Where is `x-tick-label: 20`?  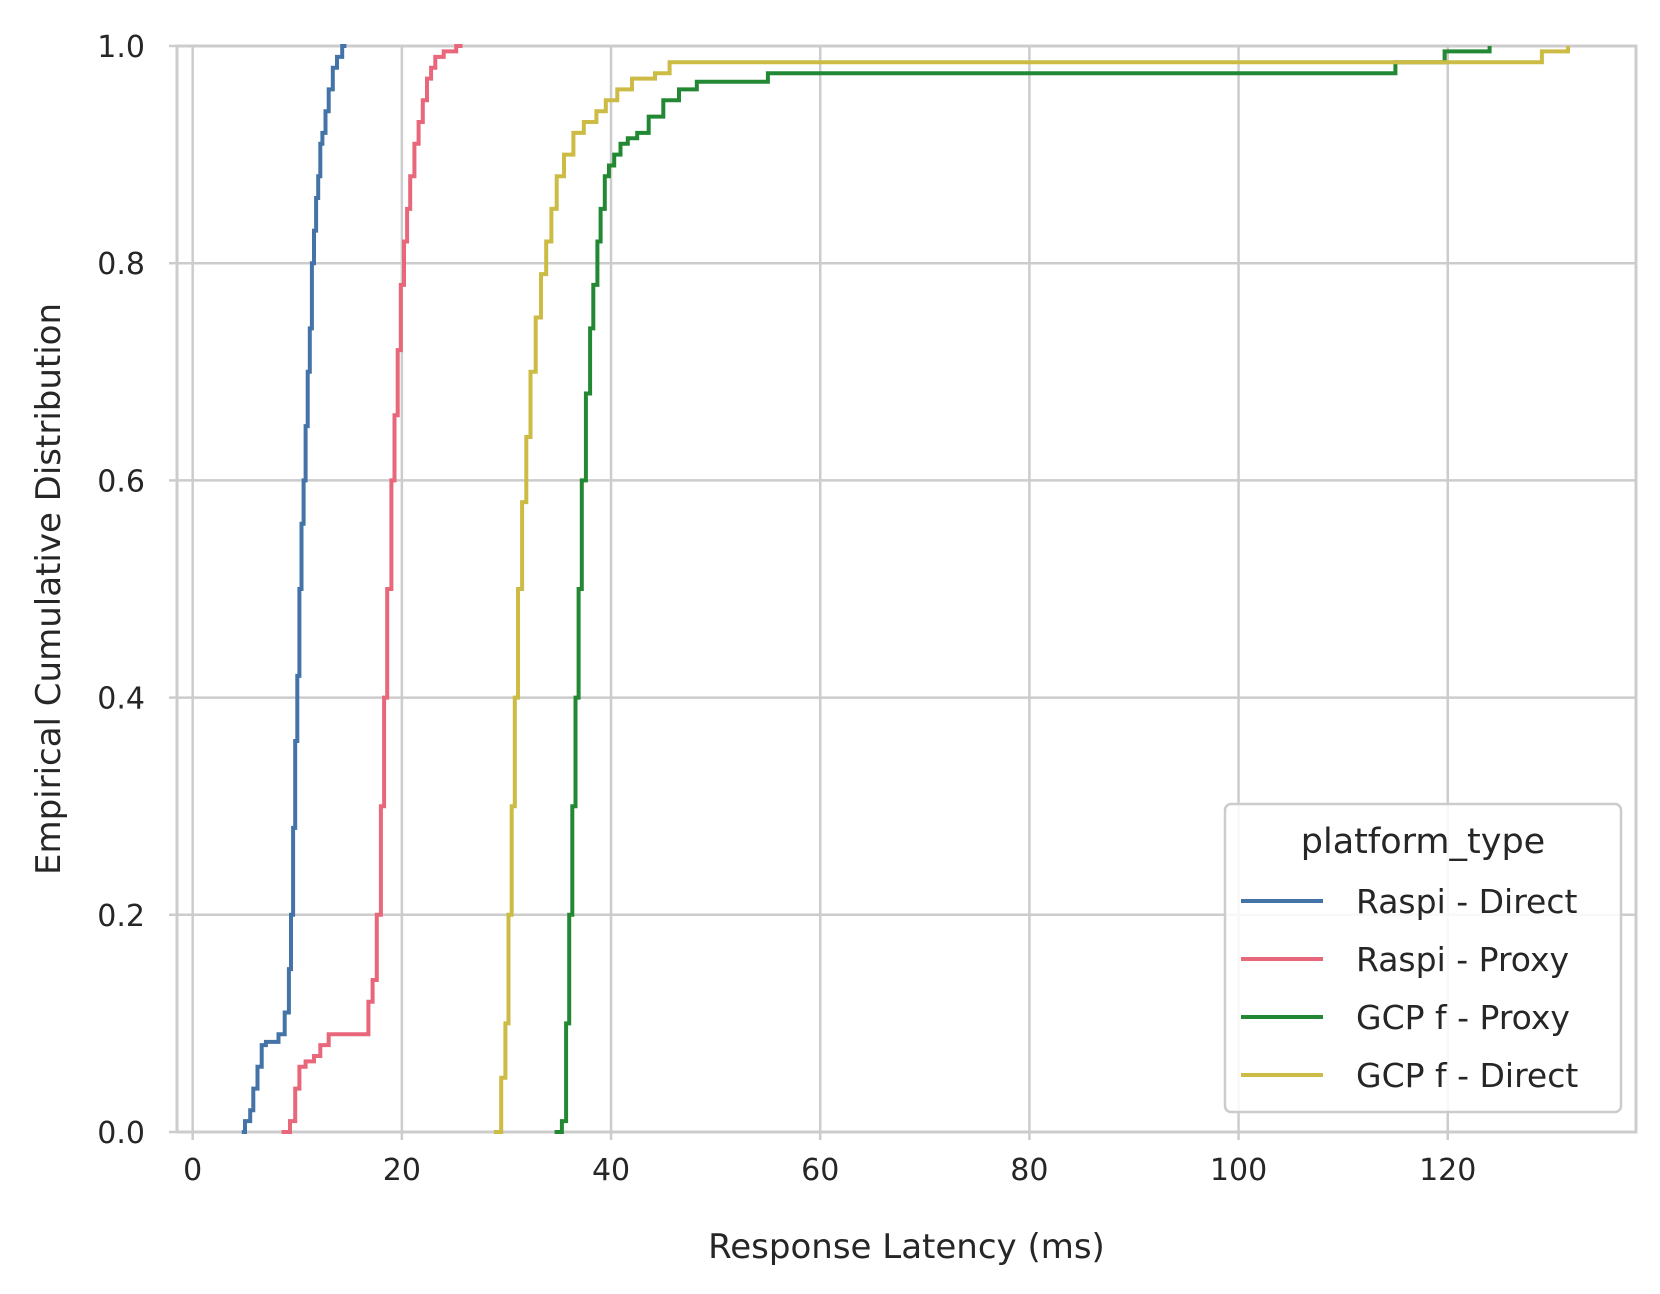
x-tick-label: 20 is located at coordinates (402, 1170).